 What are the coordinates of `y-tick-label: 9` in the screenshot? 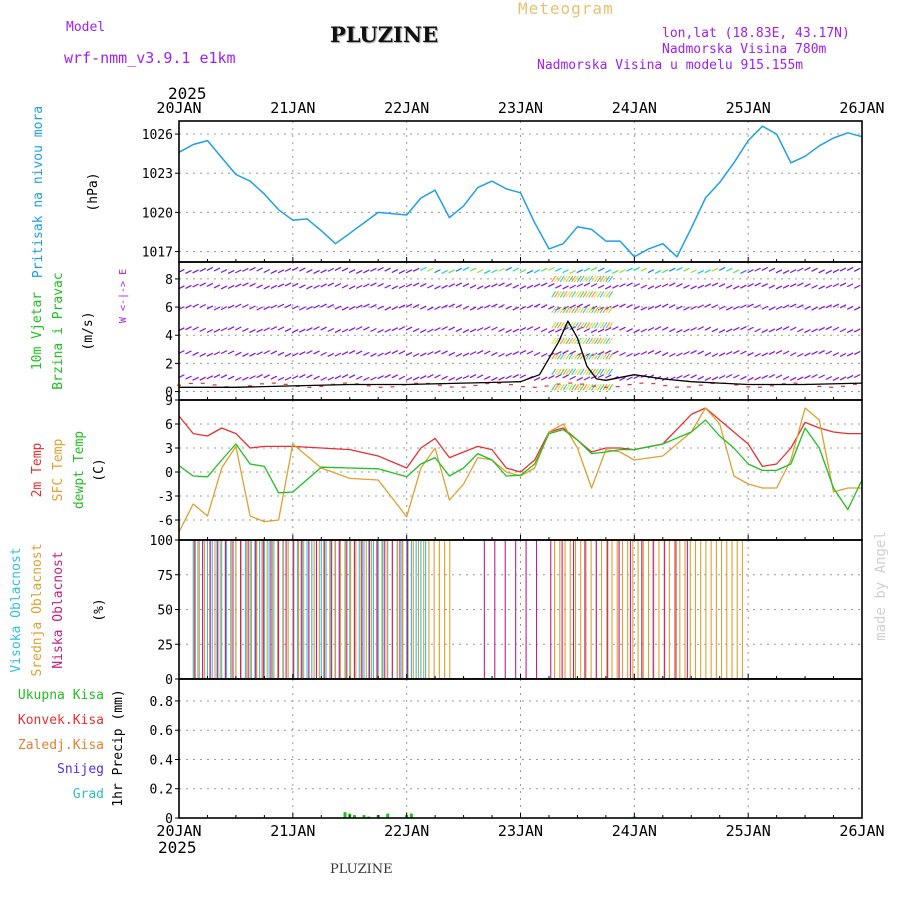 It's located at (169, 401).